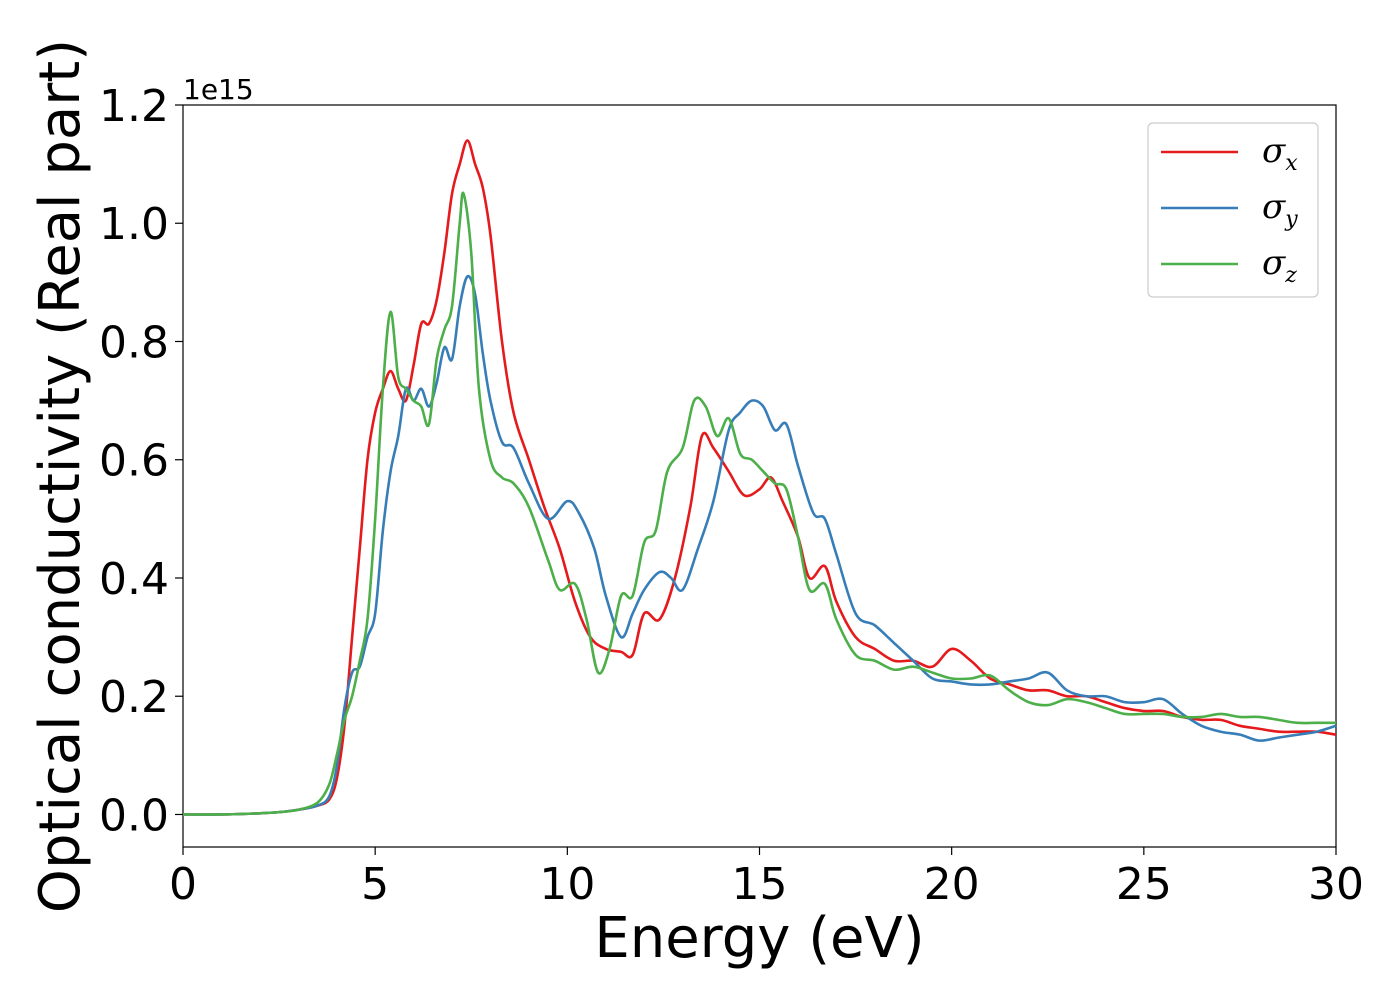 The height and width of the screenshot is (1000, 1400). I want to click on x-tick-label: 25, so click(1144, 884).